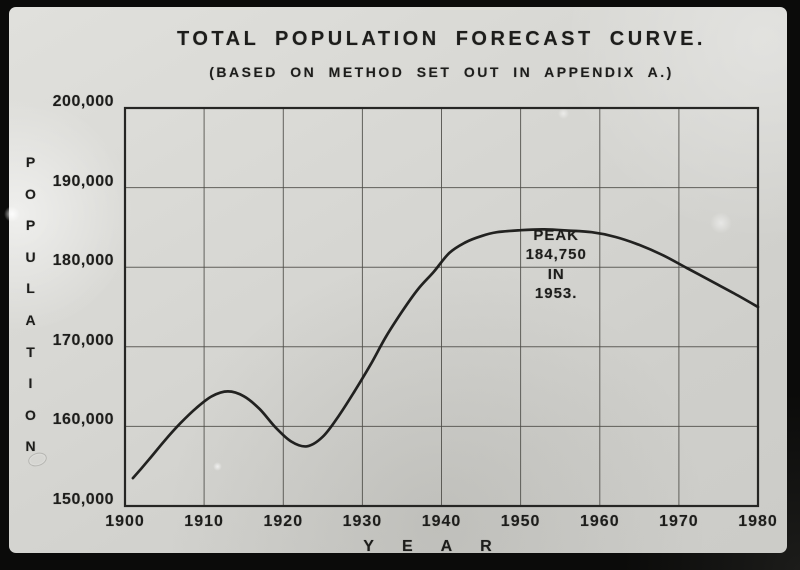 The width and height of the screenshot is (800, 570). I want to click on x-tick-label: 1940, so click(441, 521).